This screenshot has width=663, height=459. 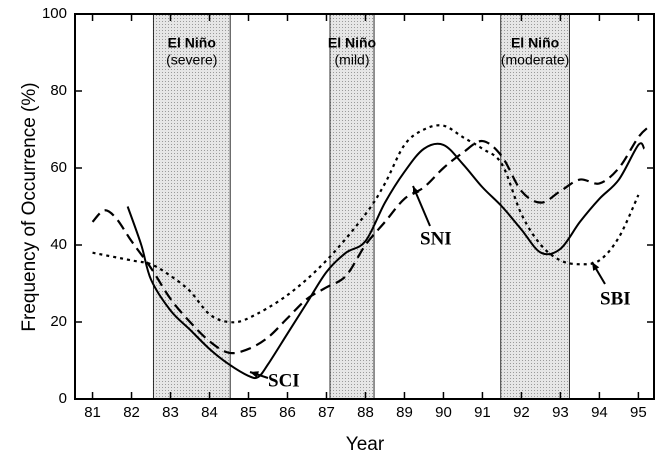 I want to click on x-tick-label: 94, so click(x=599, y=412).